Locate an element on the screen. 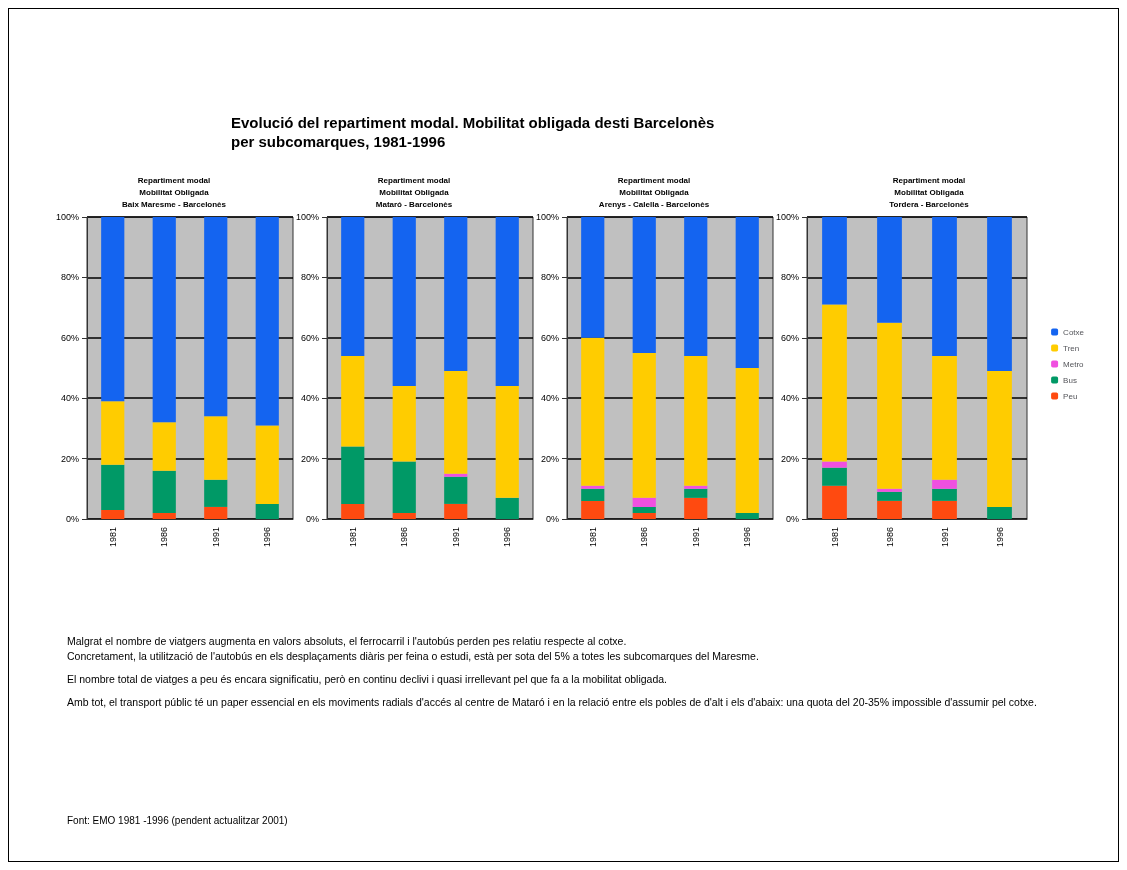 This screenshot has width=1127, height=870. text: Amb tot, el transport públic té un paper essencial en els moviments radials d'accés al centre de Mataró i en la relació entre els pobles de d'alt i els d'abaix: una quota del 20-35% impossible d'assumir pel cotxe. is located at coordinates (552, 702).